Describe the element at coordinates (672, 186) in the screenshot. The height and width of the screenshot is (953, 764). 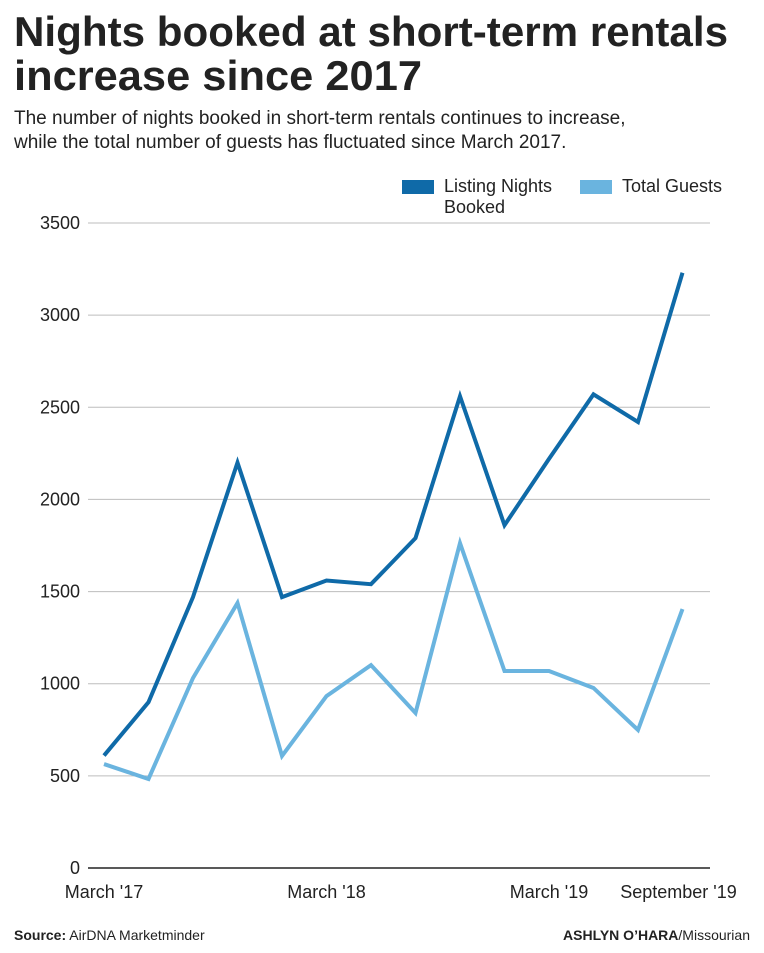
I see `legend-label: Total Guests` at that location.